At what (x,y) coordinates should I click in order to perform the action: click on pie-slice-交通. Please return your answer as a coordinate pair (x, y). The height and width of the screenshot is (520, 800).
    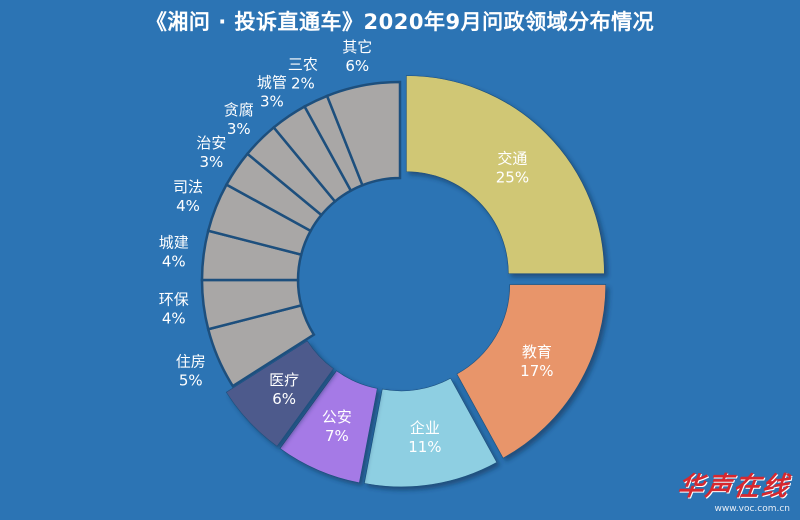
    Looking at the image, I should click on (505, 174).